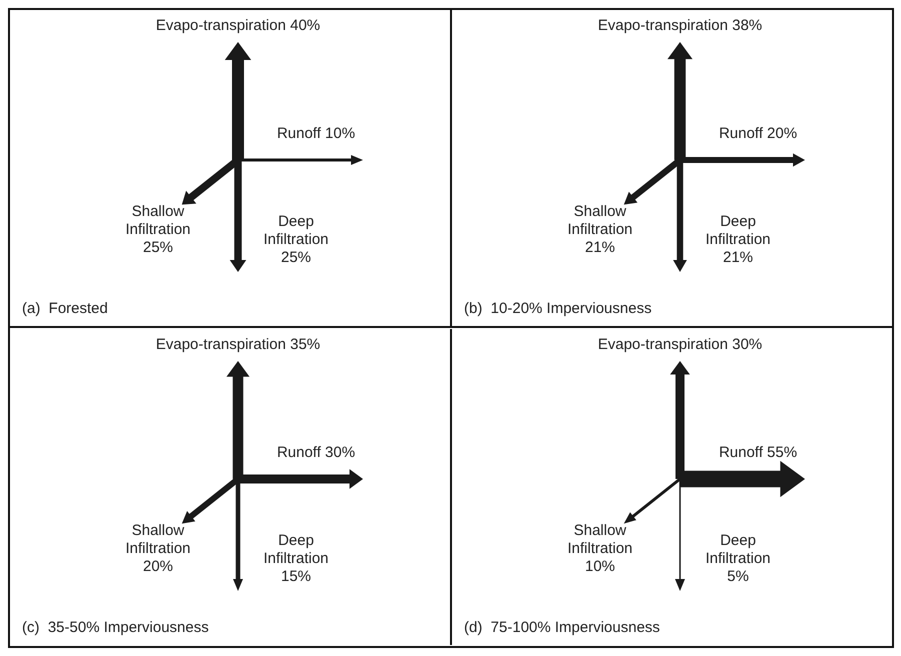  What do you see at coordinates (562, 627) in the screenshot?
I see `text: (d) 75-100% Imperviousness` at bounding box center [562, 627].